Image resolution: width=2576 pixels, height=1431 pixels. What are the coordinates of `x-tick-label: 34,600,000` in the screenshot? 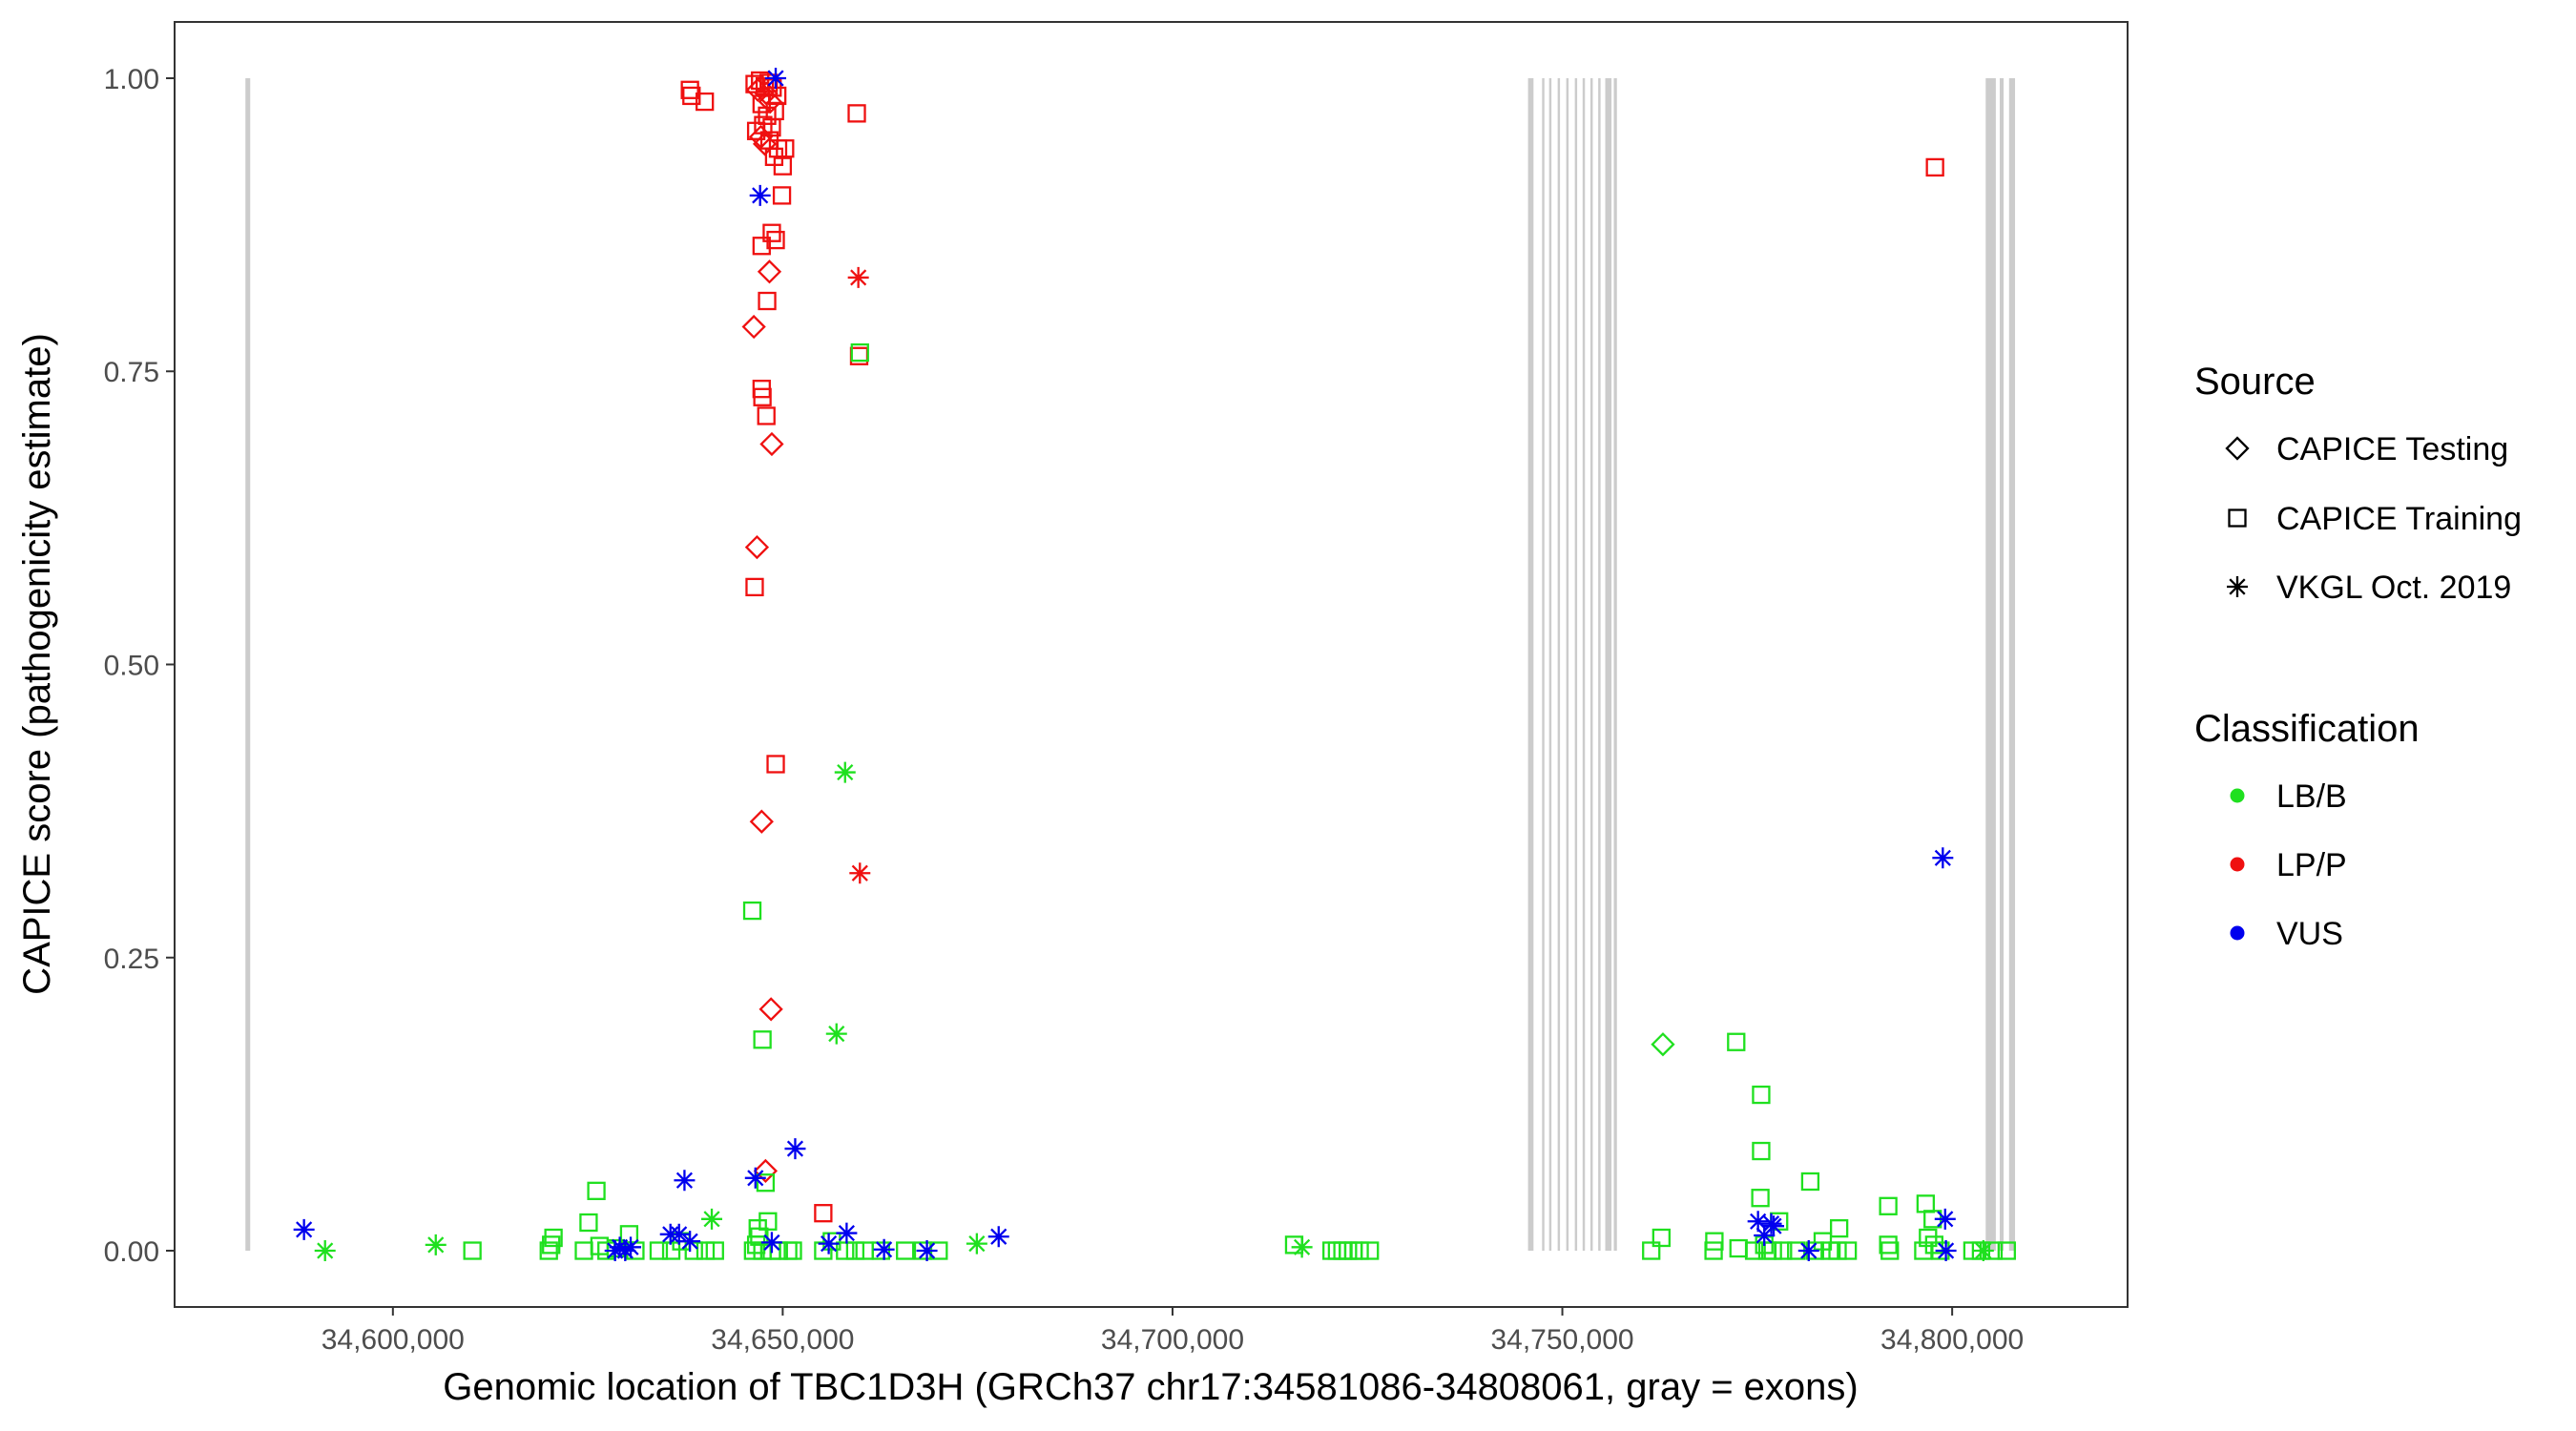 It's located at (393, 1340).